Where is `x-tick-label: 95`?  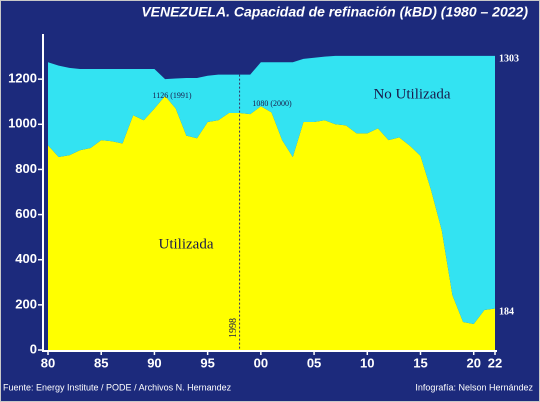 x-tick-label: 95 is located at coordinates (207, 362).